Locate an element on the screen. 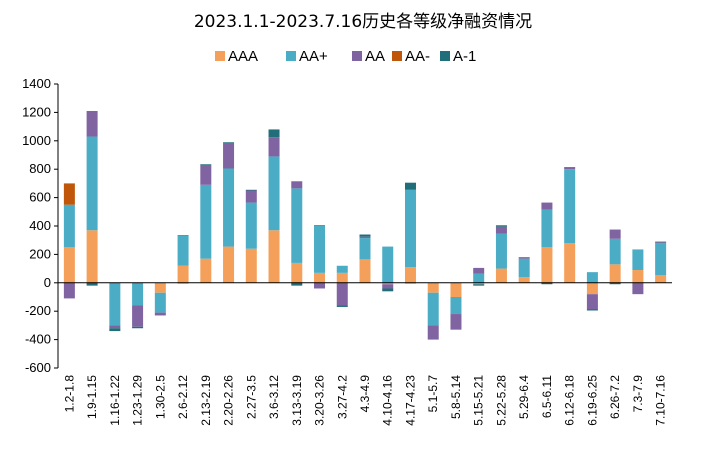 The width and height of the screenshot is (726, 449). y-tick-label: 600 is located at coordinates (40, 197).